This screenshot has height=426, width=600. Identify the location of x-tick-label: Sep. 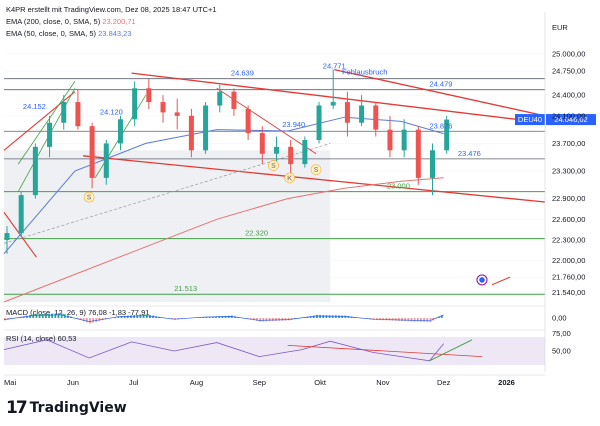
(259, 382).